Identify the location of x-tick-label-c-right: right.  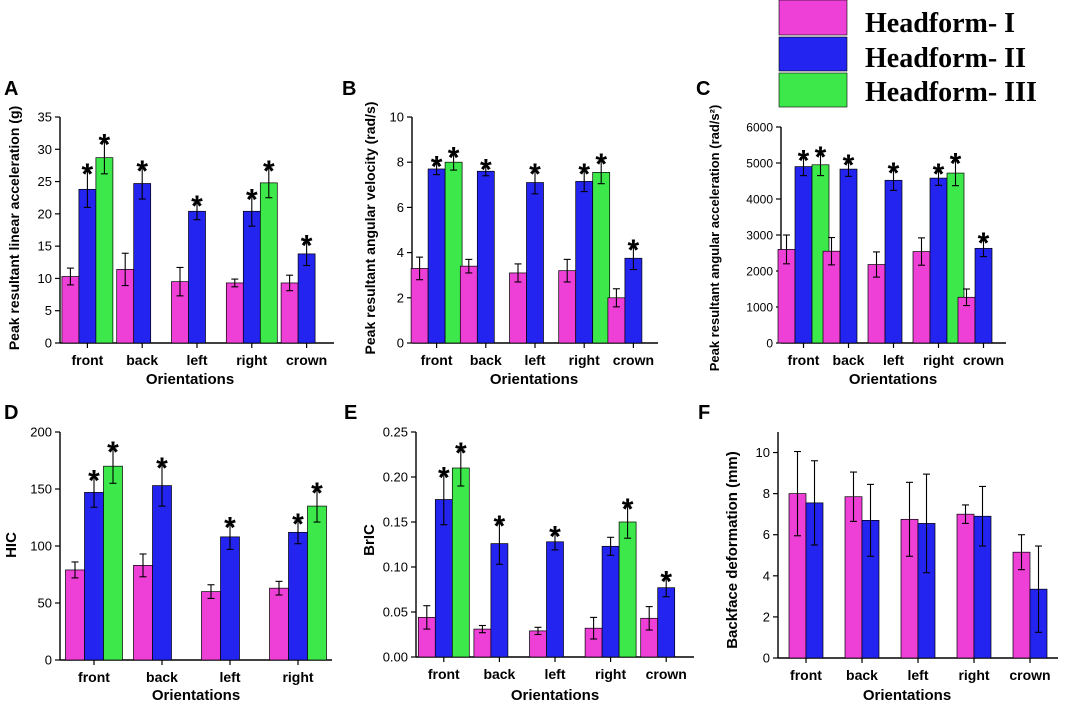
(938, 360).